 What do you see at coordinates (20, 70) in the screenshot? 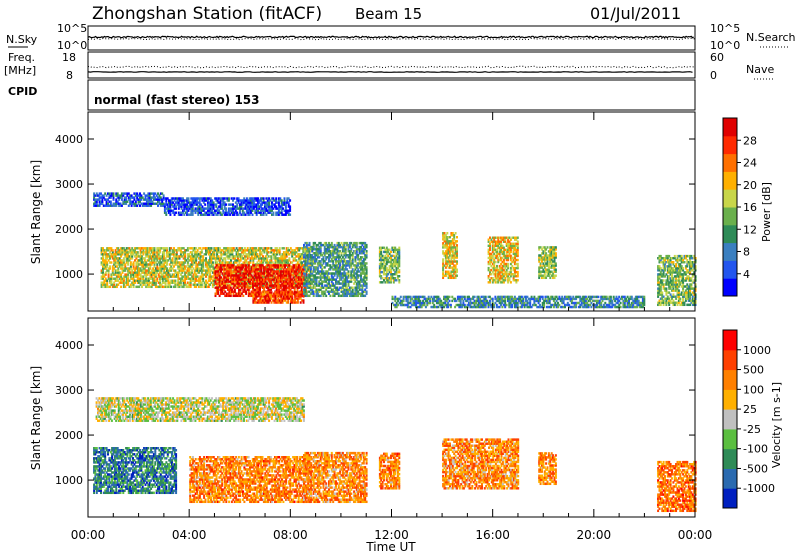
I see `freq-unit: [MHz]` at bounding box center [20, 70].